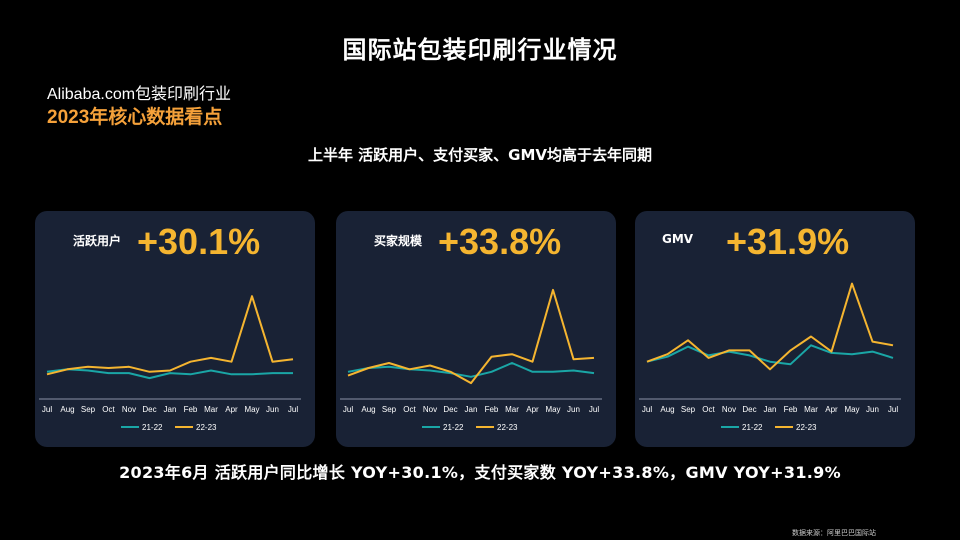 The width and height of the screenshot is (960, 540). Describe the element at coordinates (834, 533) in the screenshot. I see `source-note: 数据来源：阿里巴巴国际站` at that location.